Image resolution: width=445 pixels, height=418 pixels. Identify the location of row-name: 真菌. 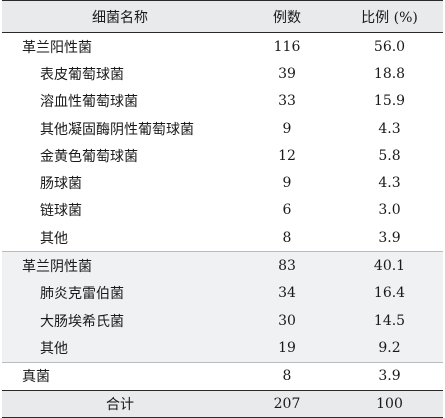
(120, 376).